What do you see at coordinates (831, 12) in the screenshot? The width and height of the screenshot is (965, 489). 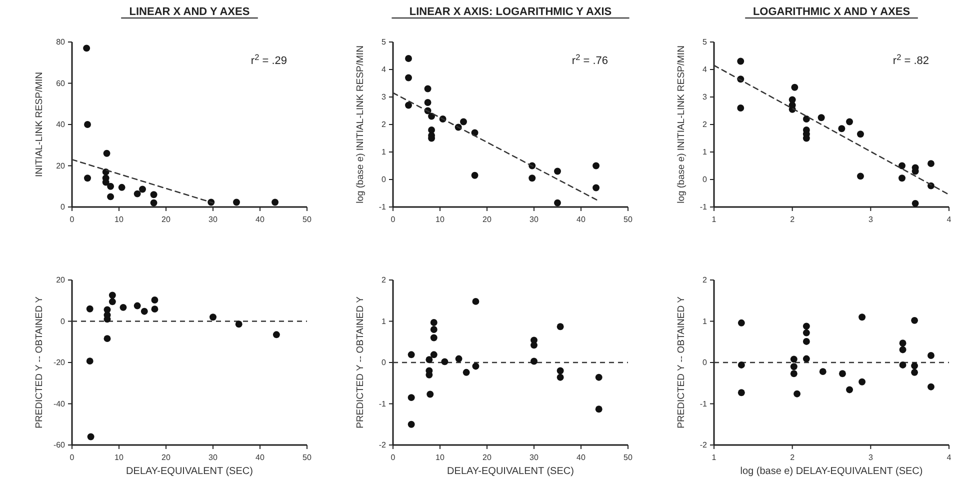 I see `chart-title: LOGARITHMIC X AND Y AXES` at bounding box center [831, 12].